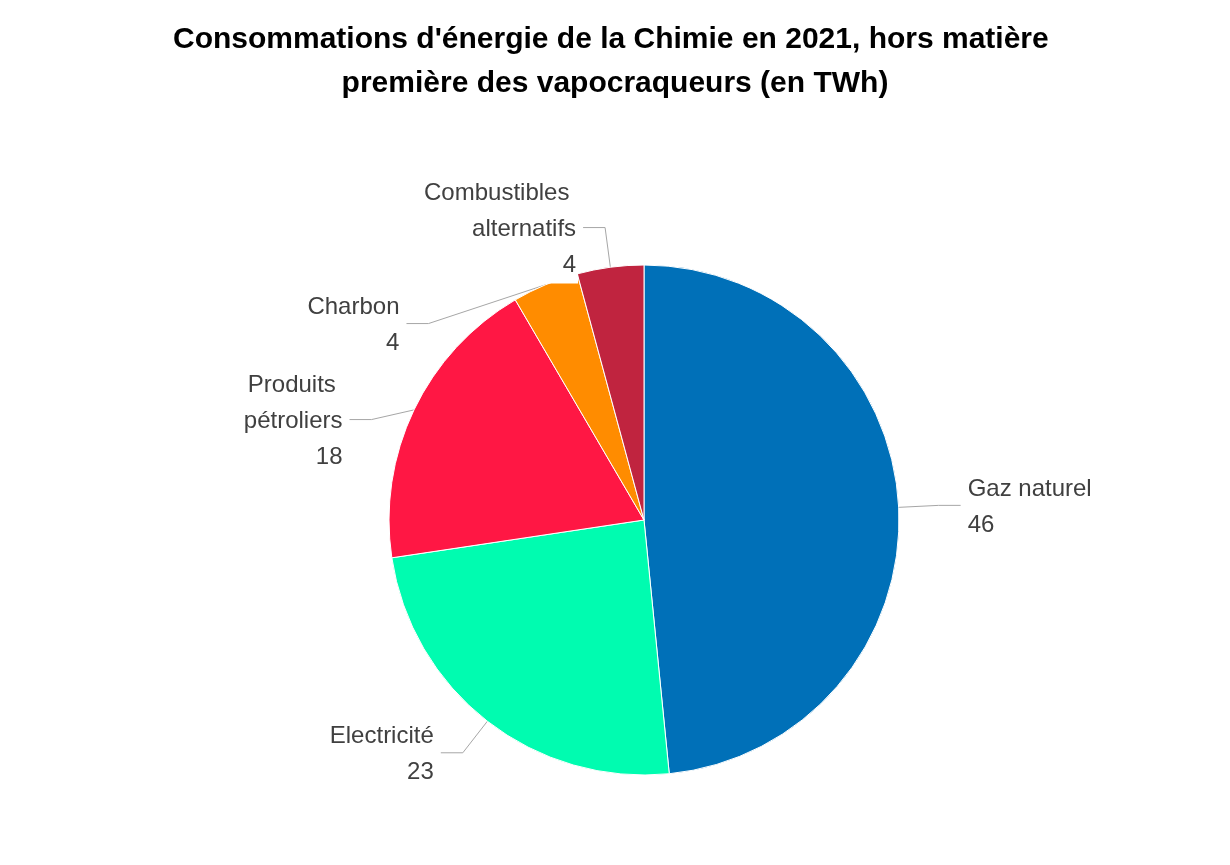 The width and height of the screenshot is (1230, 865). Describe the element at coordinates (353, 306) in the screenshot. I see `slice-label: Charbon` at that location.